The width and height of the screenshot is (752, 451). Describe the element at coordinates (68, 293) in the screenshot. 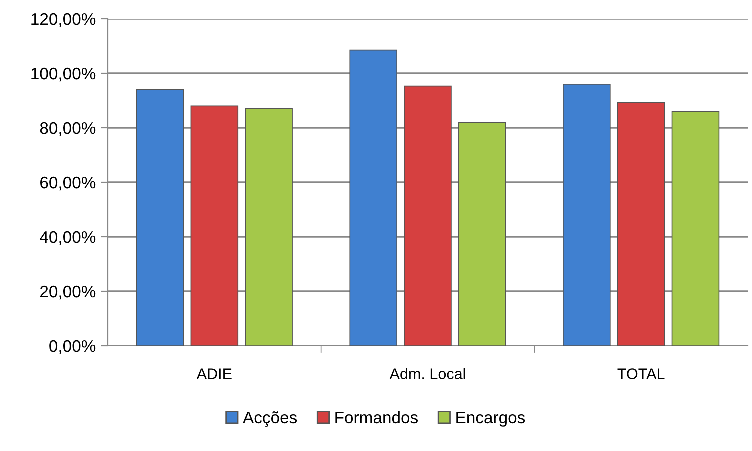

I see `y-tick-label: 20,00%` at that location.